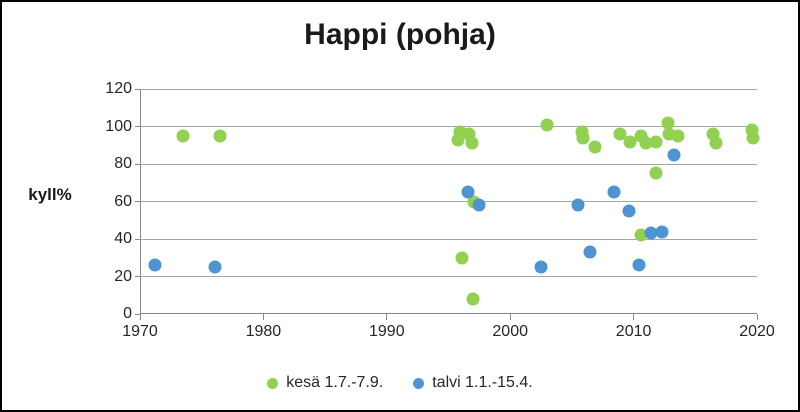 Image resolution: width=800 pixels, height=412 pixels. Describe the element at coordinates (50, 194) in the screenshot. I see `y-axis-title: kyll%` at that location.